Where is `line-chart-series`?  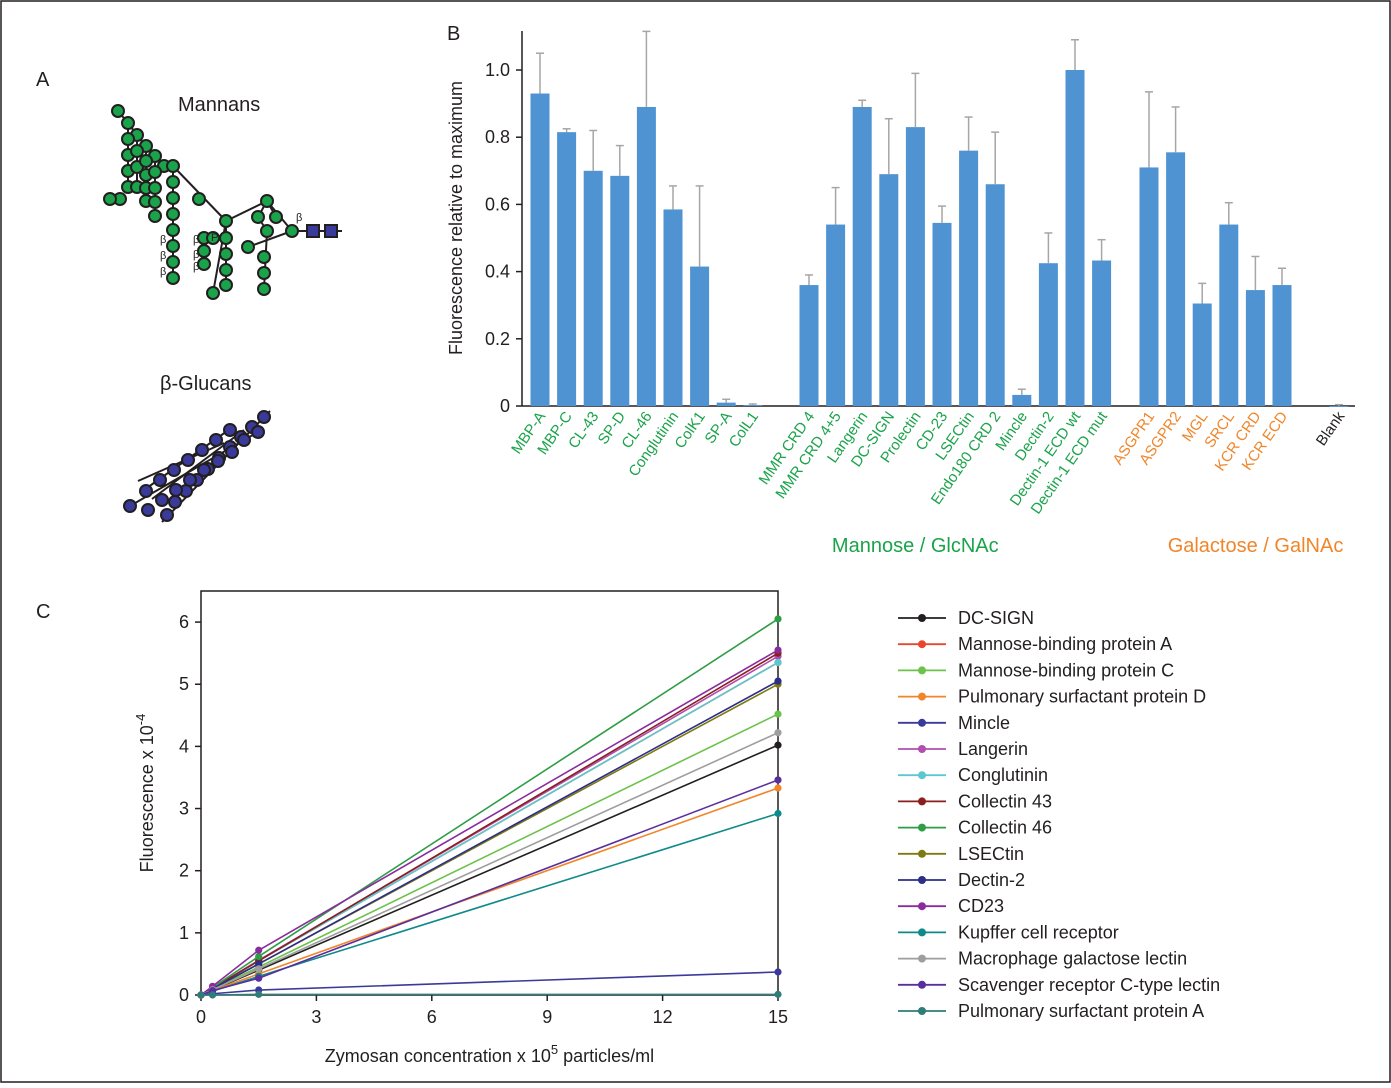
line-chart-series is located at coordinates (489, 807).